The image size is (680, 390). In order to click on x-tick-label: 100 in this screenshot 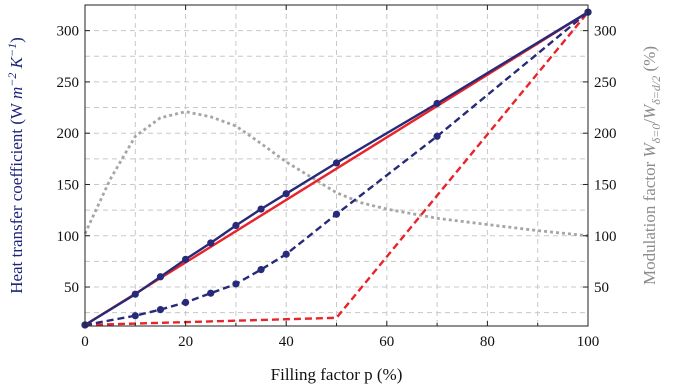, I will do `click(588, 342)`.